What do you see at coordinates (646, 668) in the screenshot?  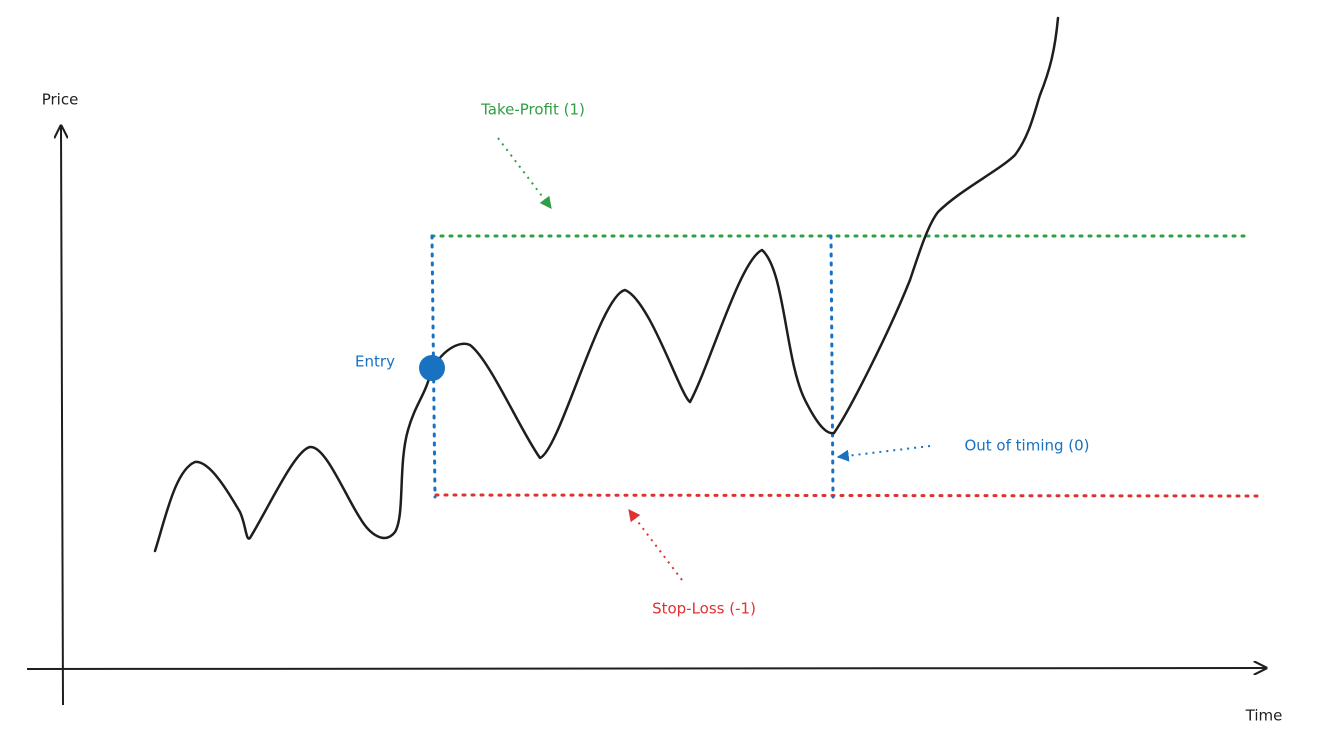 I see `x-axis` at bounding box center [646, 668].